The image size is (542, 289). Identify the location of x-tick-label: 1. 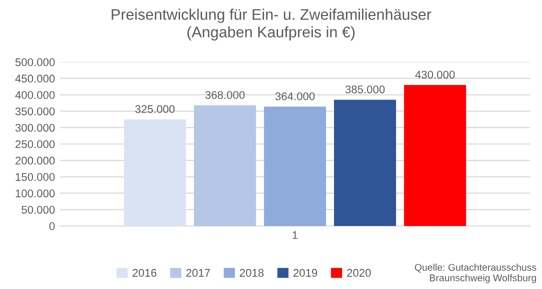
(295, 235).